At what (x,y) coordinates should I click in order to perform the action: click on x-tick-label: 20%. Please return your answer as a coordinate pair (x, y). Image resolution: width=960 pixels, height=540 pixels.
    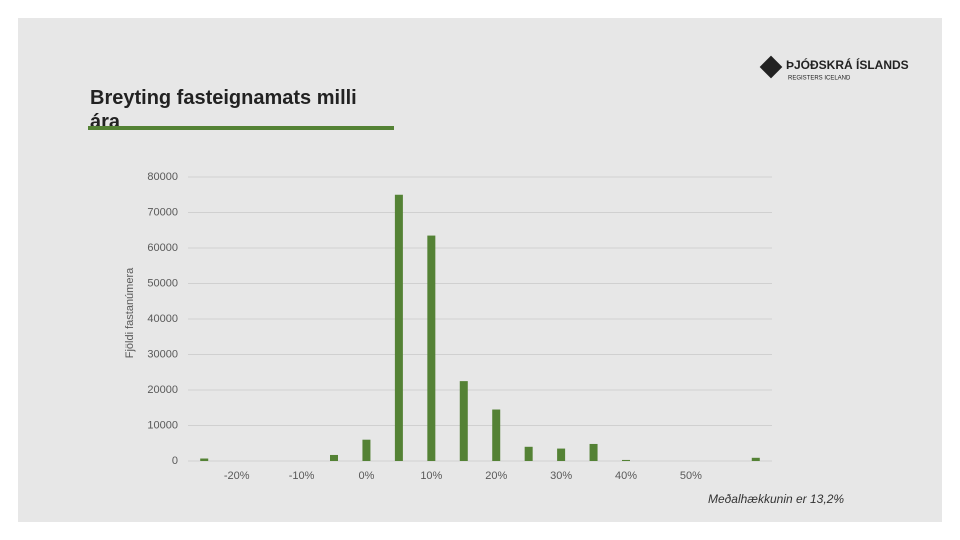
    Looking at the image, I should click on (496, 476).